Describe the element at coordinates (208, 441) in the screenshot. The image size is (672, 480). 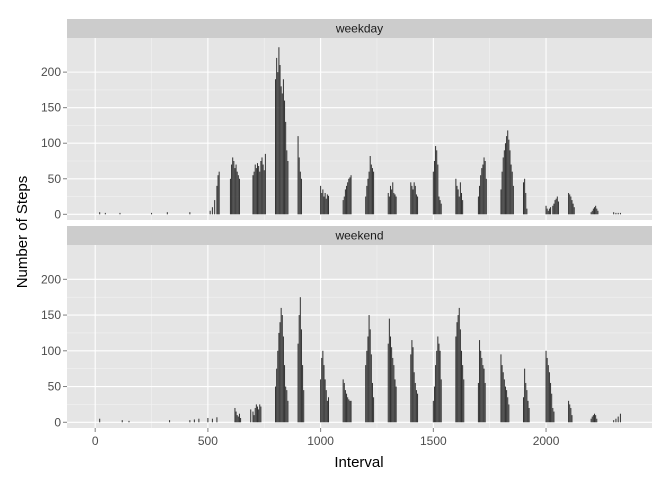
I see `x-tick-label: 500` at that location.